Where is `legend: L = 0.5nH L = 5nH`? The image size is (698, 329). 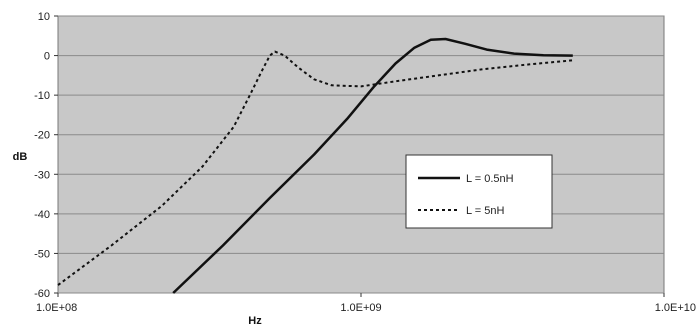 legend: L = 0.5nH L = 5nH is located at coordinates (479, 191).